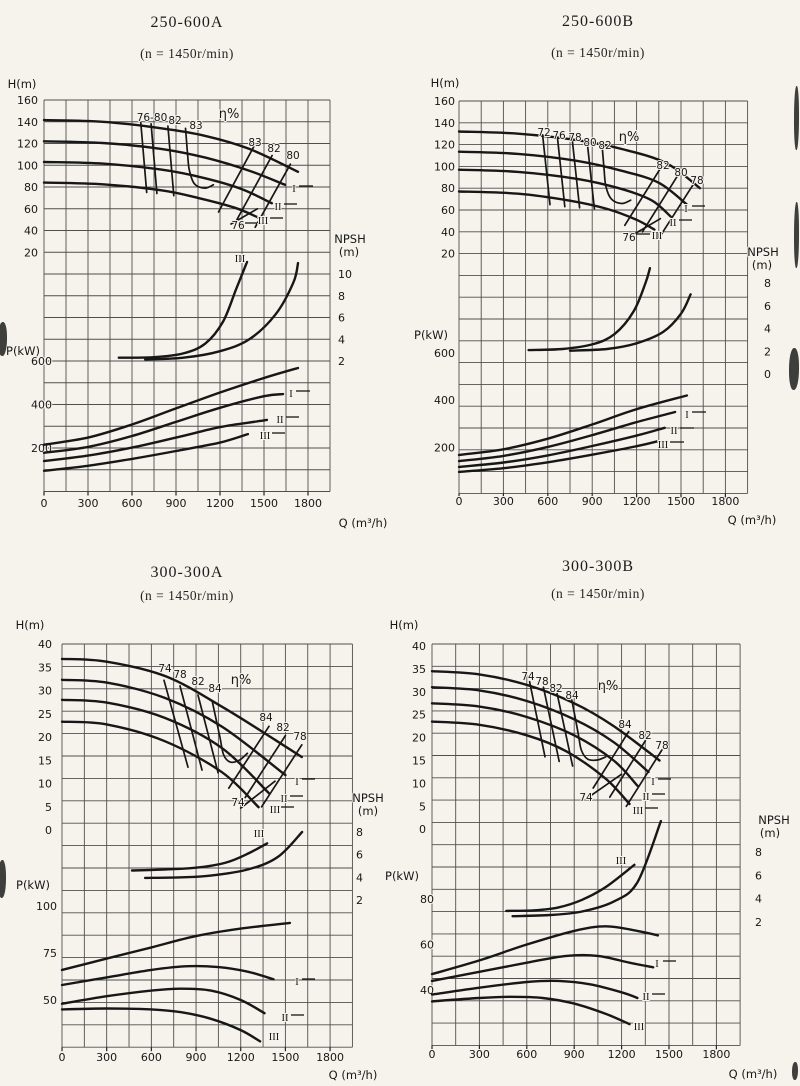 Image resolution: width=800 pixels, height=1086 pixels. Describe the element at coordinates (199, 158) in the screenshot. I see `curve-eff-83-contour` at that location.